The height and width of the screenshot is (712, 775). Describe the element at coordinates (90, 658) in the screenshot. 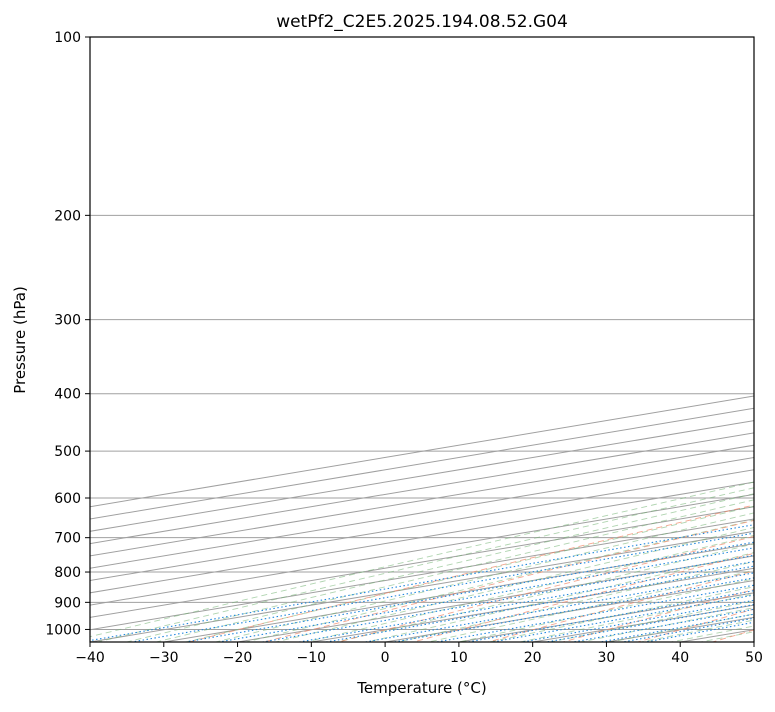

I see `x-tick-label: −40` at that location.